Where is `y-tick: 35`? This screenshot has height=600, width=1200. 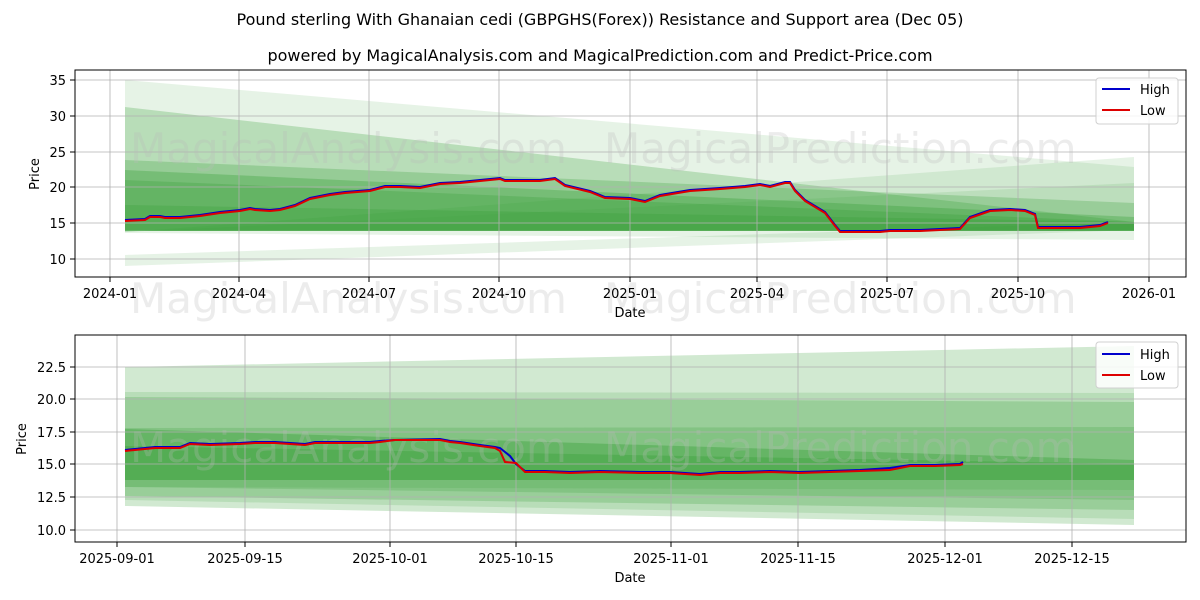
y-tick: 35 is located at coordinates (57, 81).